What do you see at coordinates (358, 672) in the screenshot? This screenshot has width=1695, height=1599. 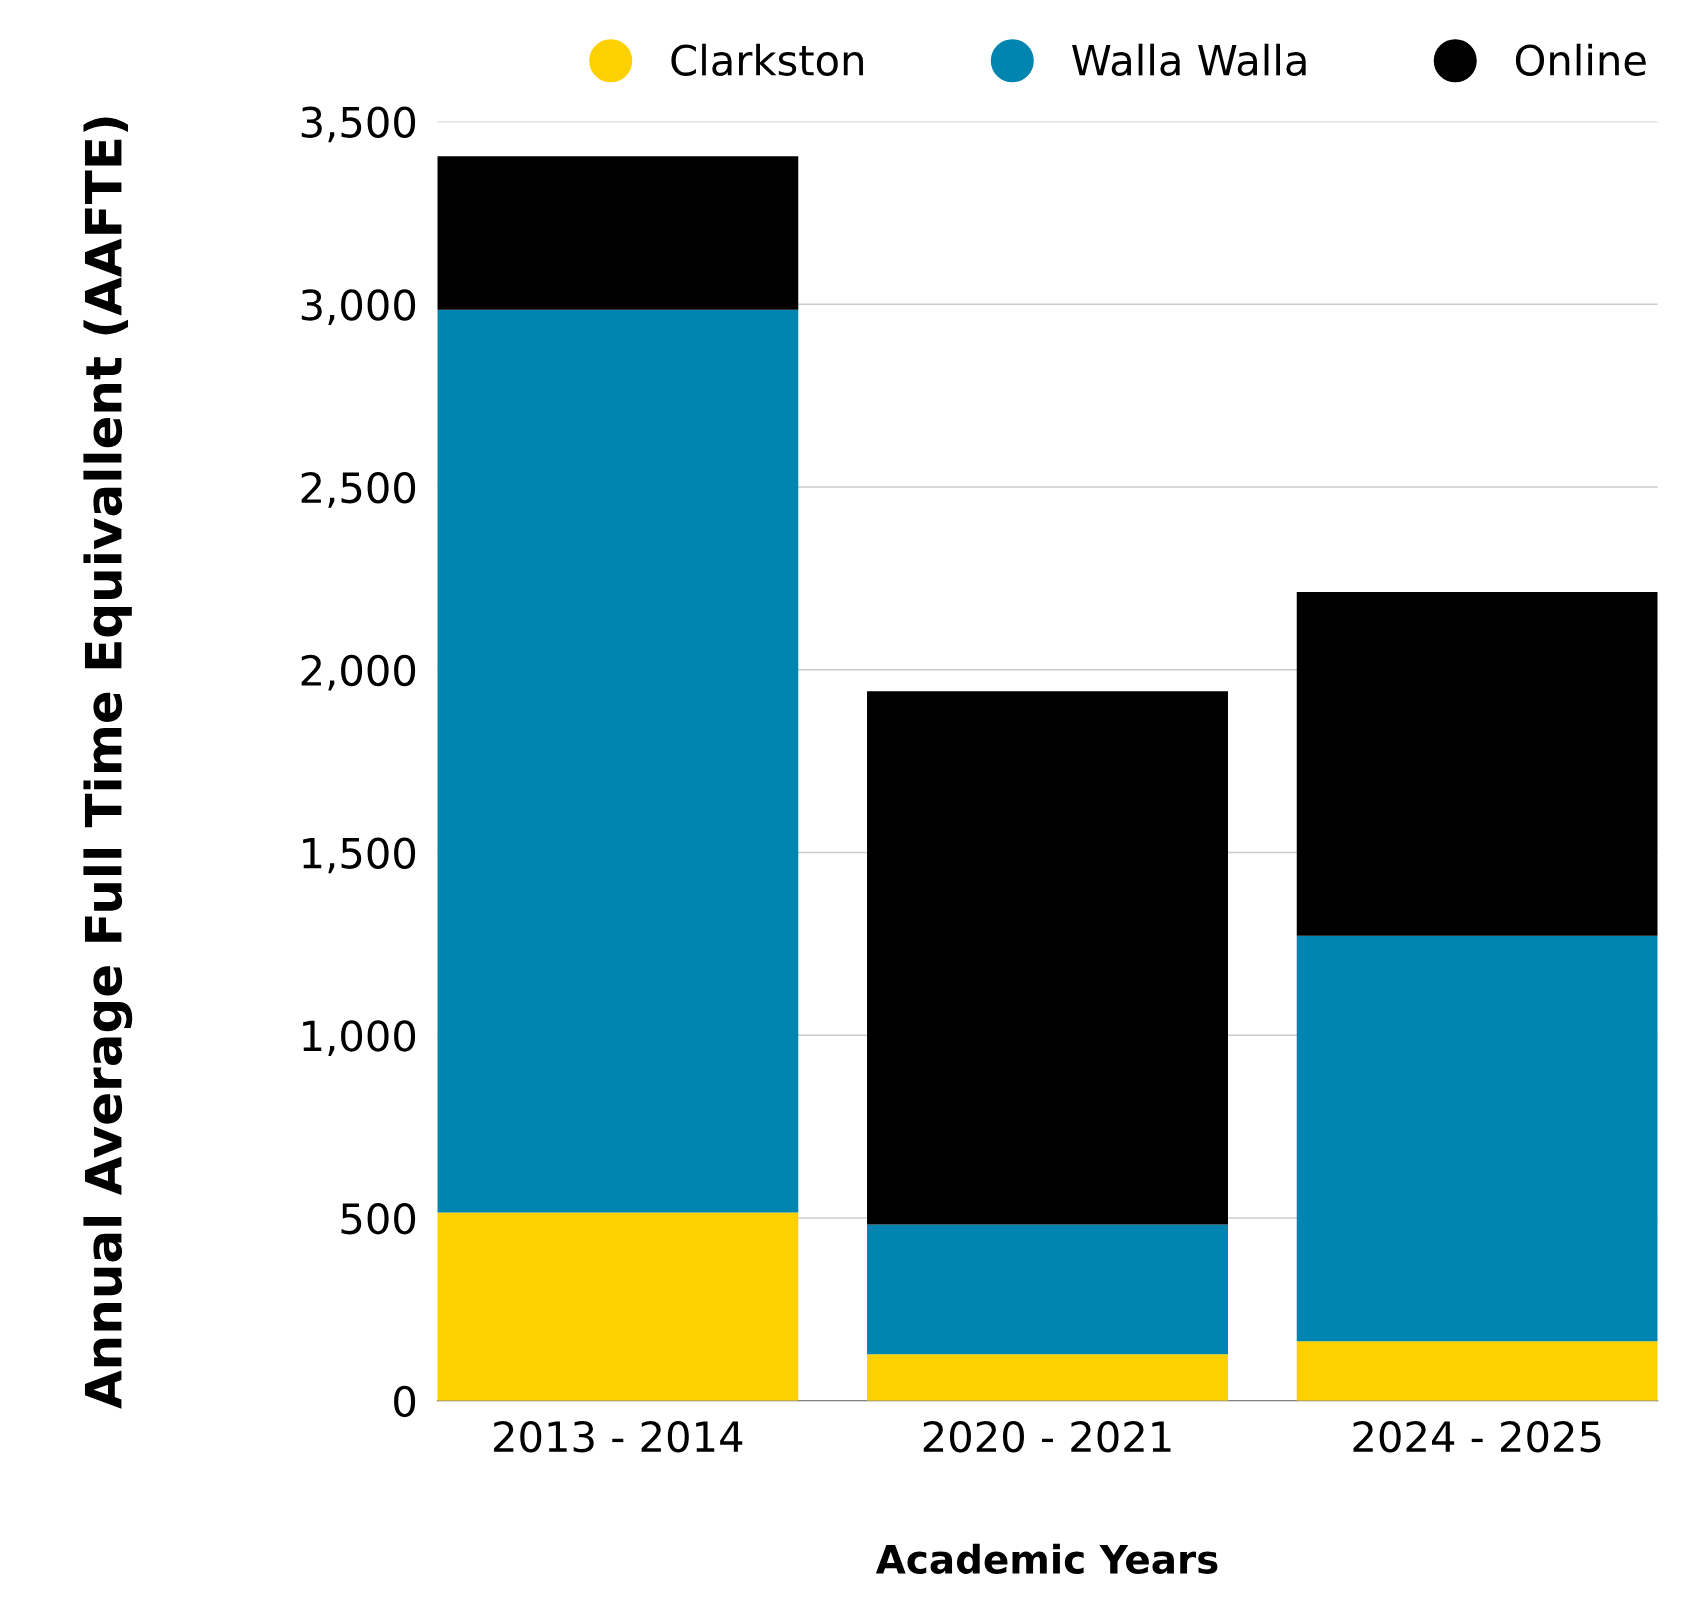 I see `y-tick-label: 2,000` at bounding box center [358, 672].